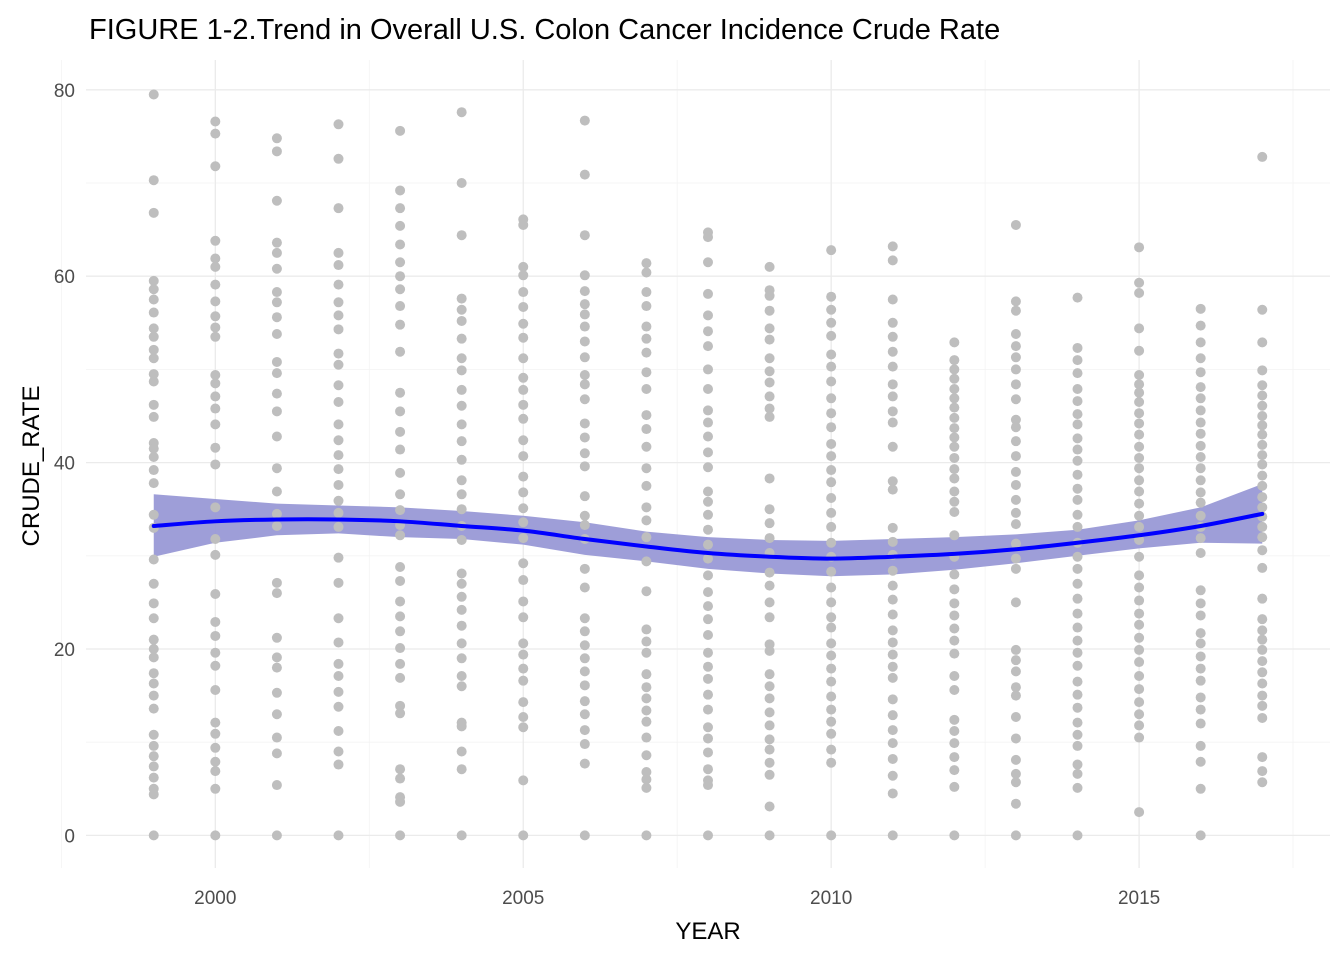 This screenshot has width=1344, height=960. What do you see at coordinates (677, 898) in the screenshot?
I see `x-axis-tick-labels: 2000 2005 2010 2015` at bounding box center [677, 898].